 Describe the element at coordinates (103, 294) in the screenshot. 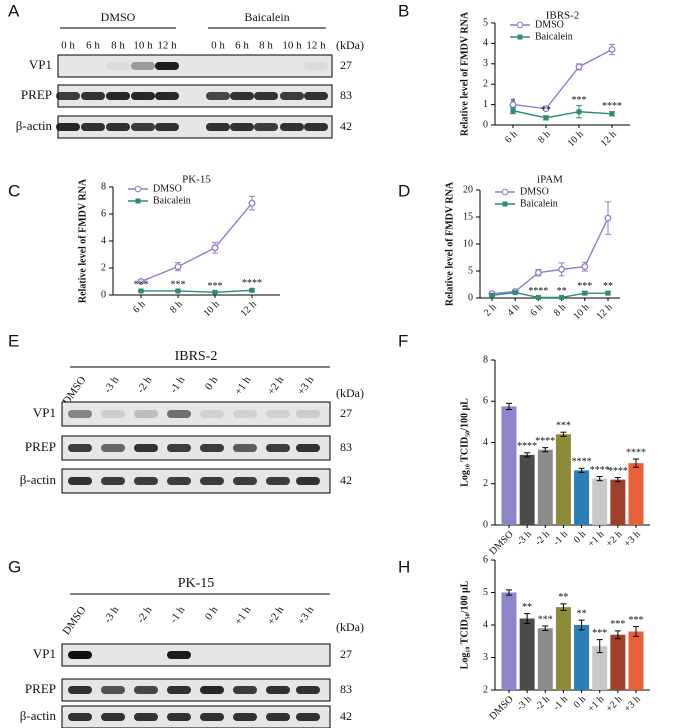

I see `y-tick-label: 0` at that location.